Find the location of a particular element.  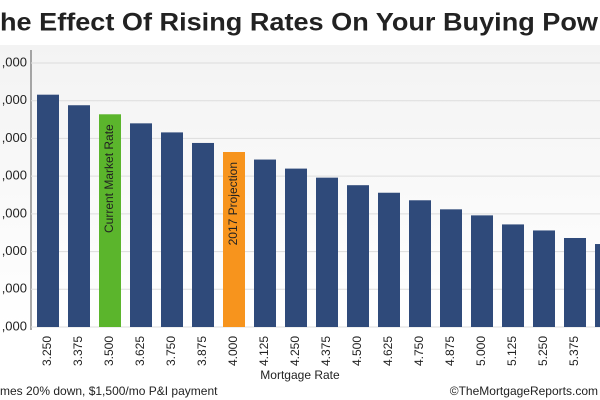

bar-annotation: 2017 Projection is located at coordinates (233, 203).